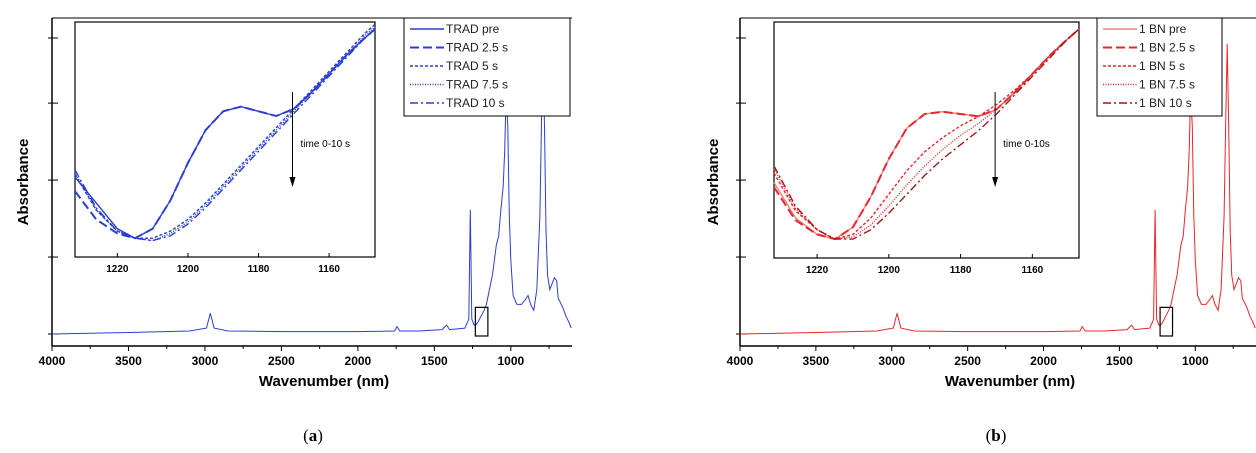  What do you see at coordinates (325, 144) in the screenshot?
I see `time-annotation: time 0-10 s` at bounding box center [325, 144].